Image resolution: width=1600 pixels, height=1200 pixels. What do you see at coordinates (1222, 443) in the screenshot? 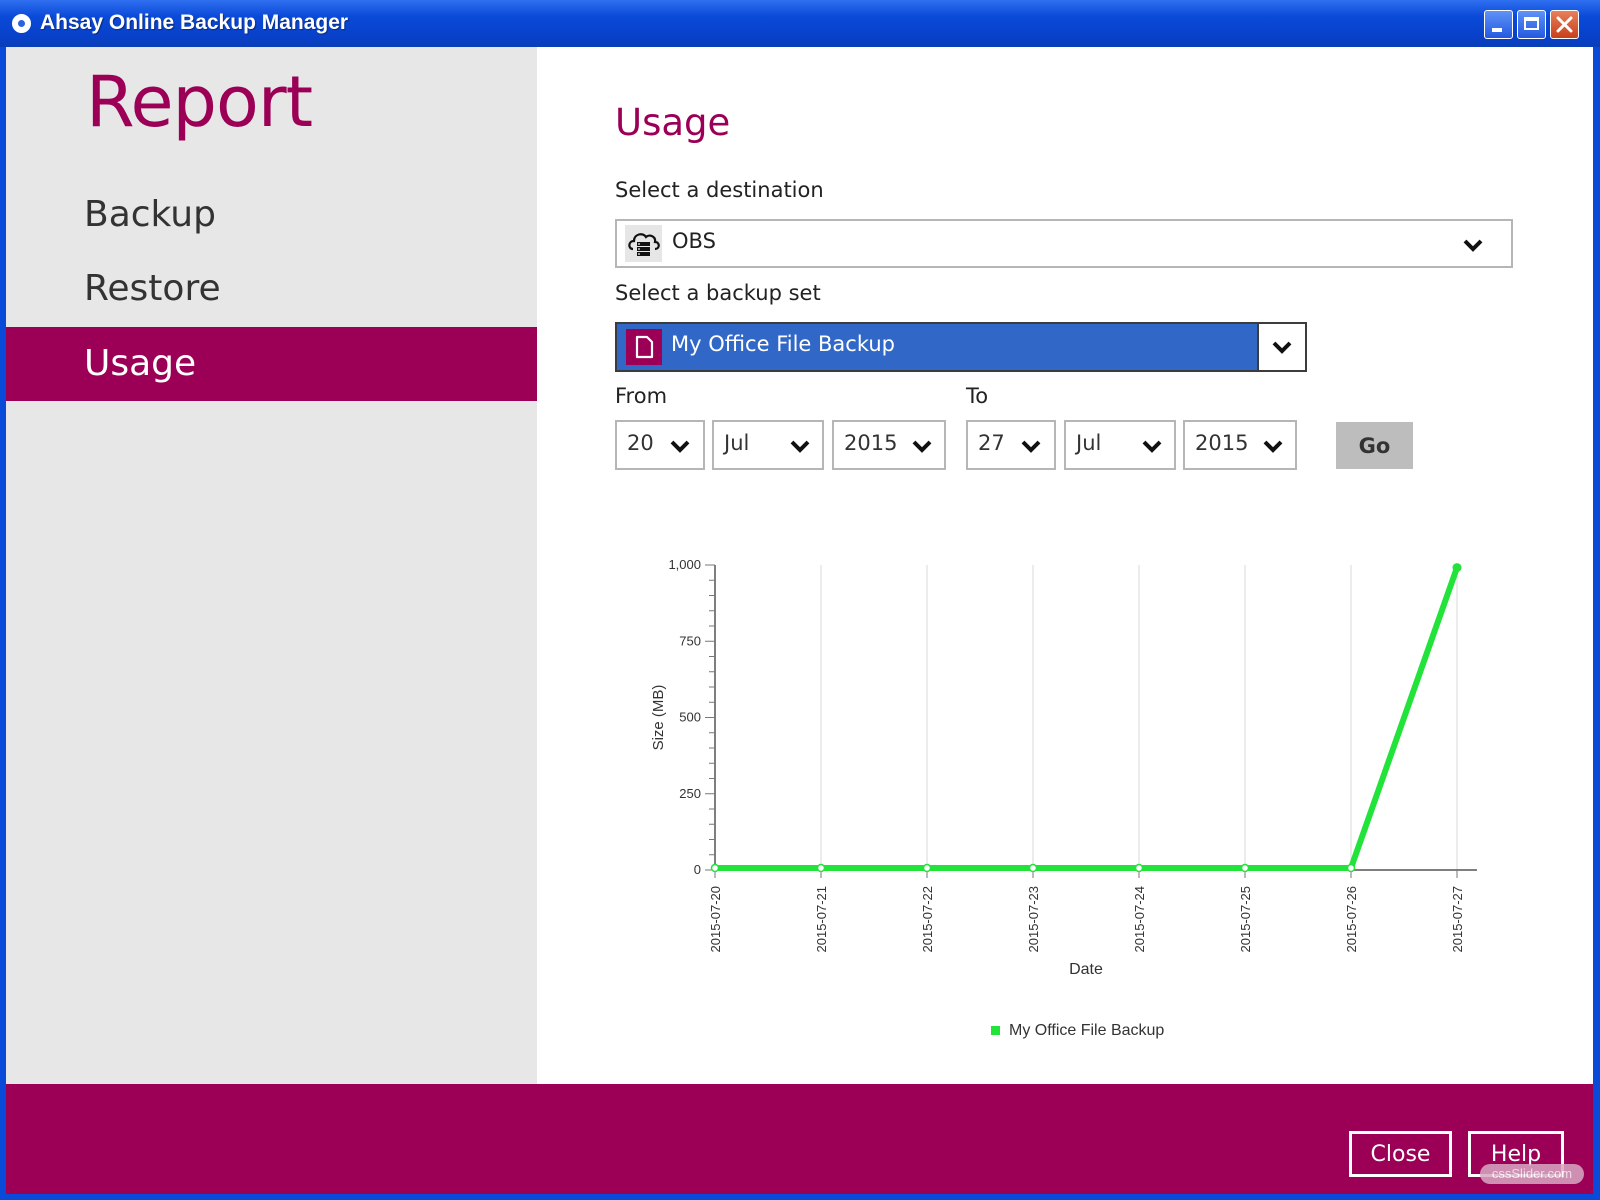
I see `to-year-value: 2015` at bounding box center [1222, 443].